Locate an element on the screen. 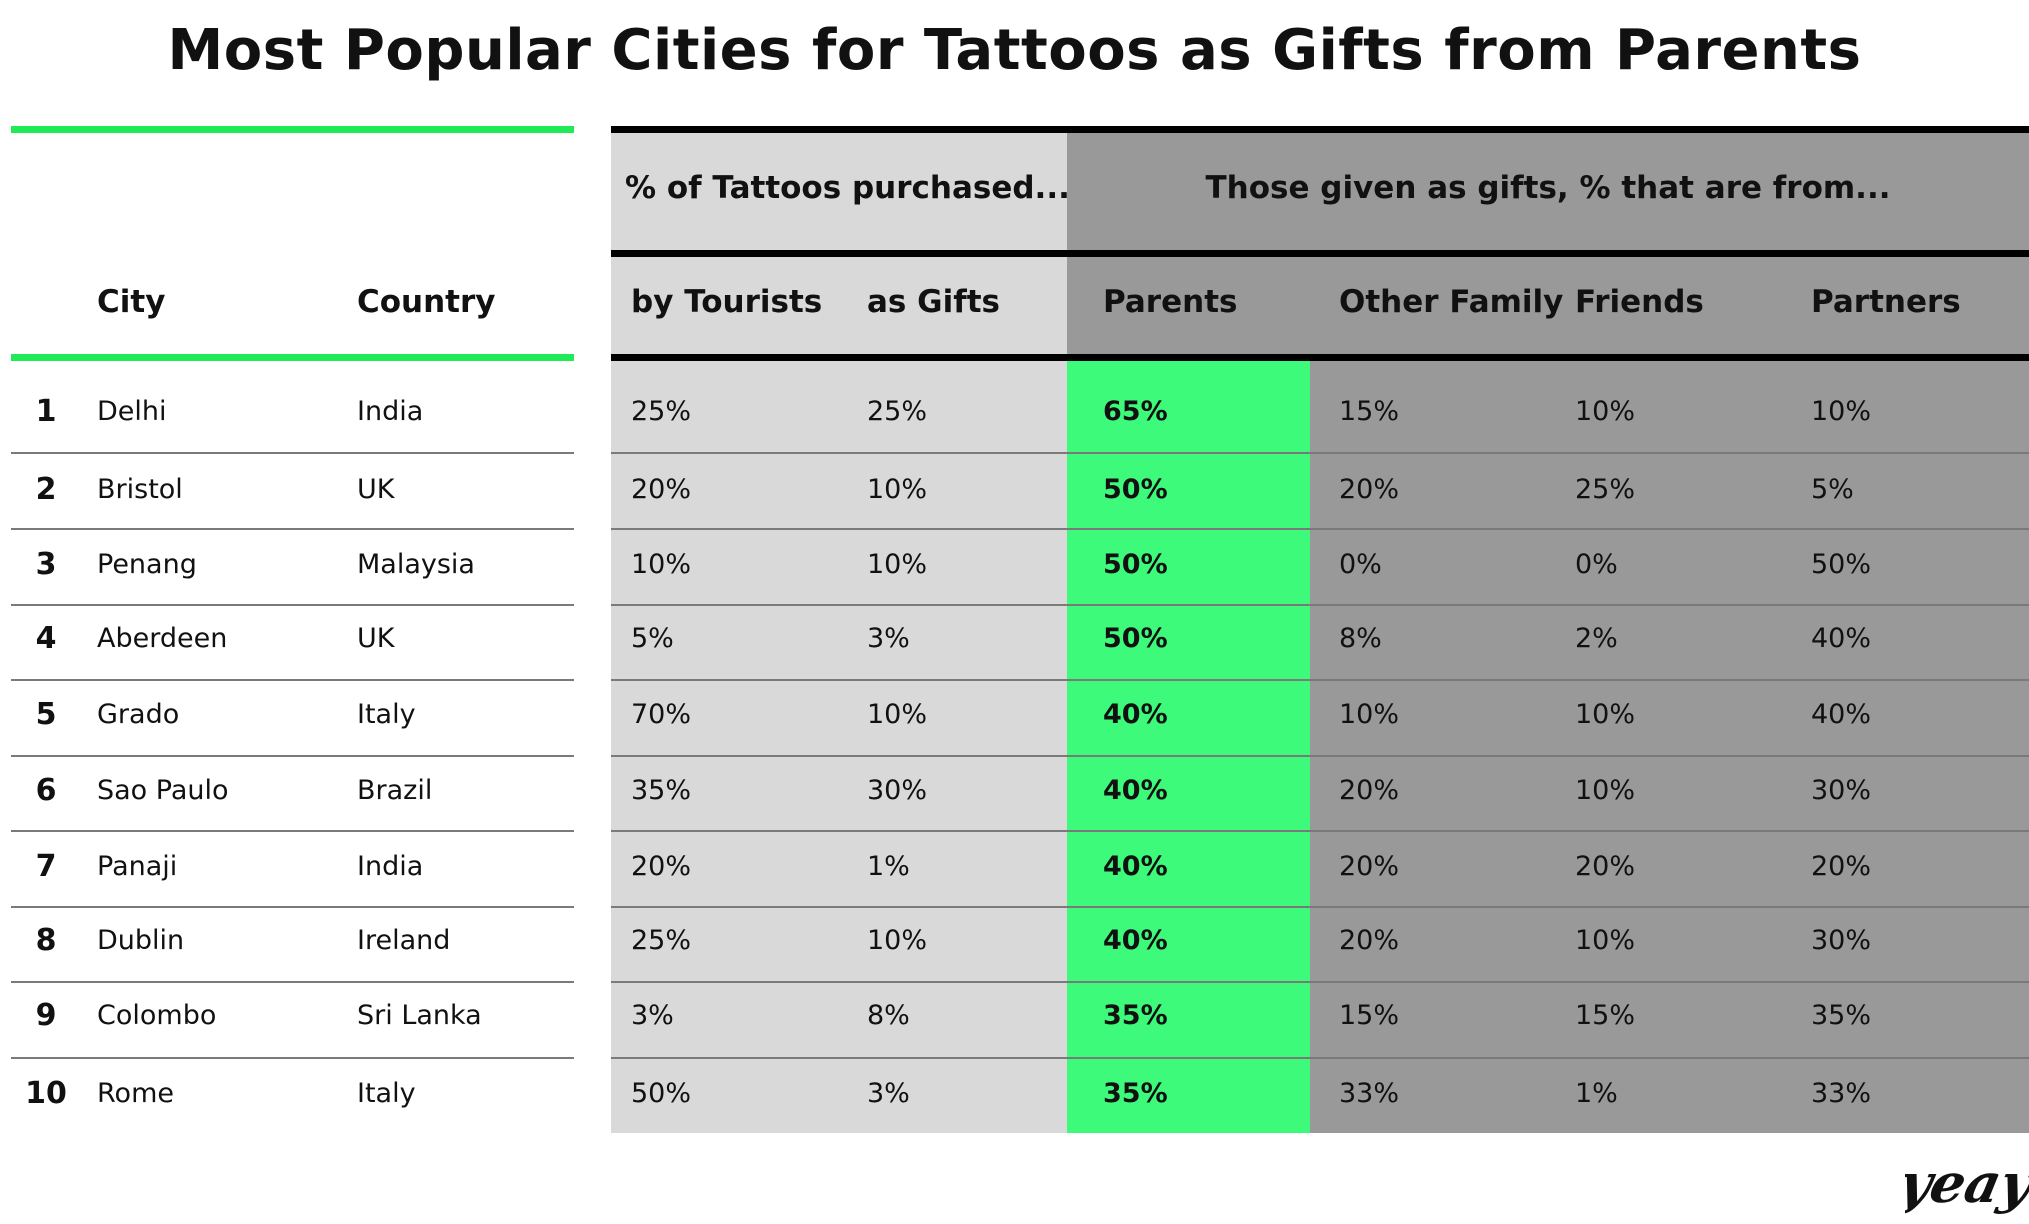  cell-city: Bristol is located at coordinates (140, 489).